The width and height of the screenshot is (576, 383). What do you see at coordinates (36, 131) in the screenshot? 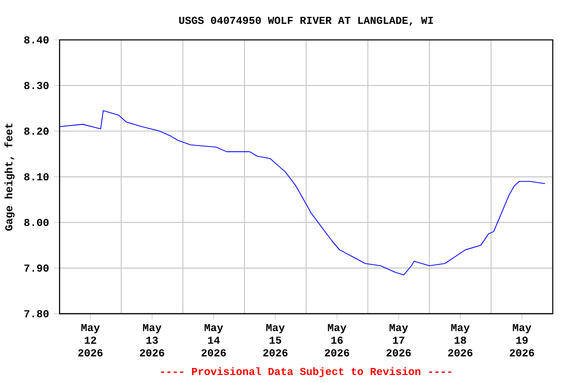
I see `y-tick-label: 8.20` at bounding box center [36, 131].